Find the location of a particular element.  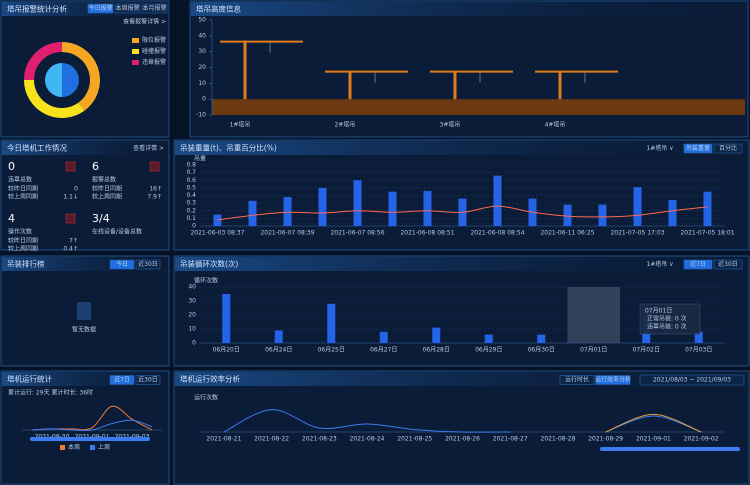

x-tick-label: 2021-06-07 08:39 is located at coordinates (287, 233).